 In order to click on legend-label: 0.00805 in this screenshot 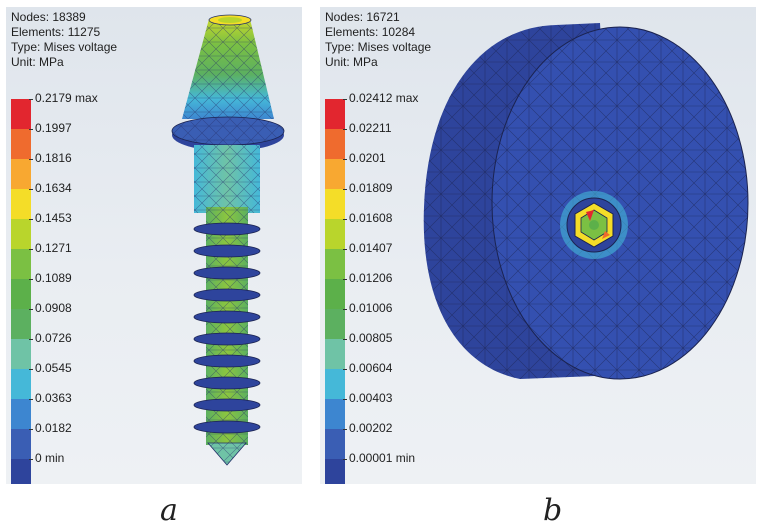, I will do `click(371, 338)`.